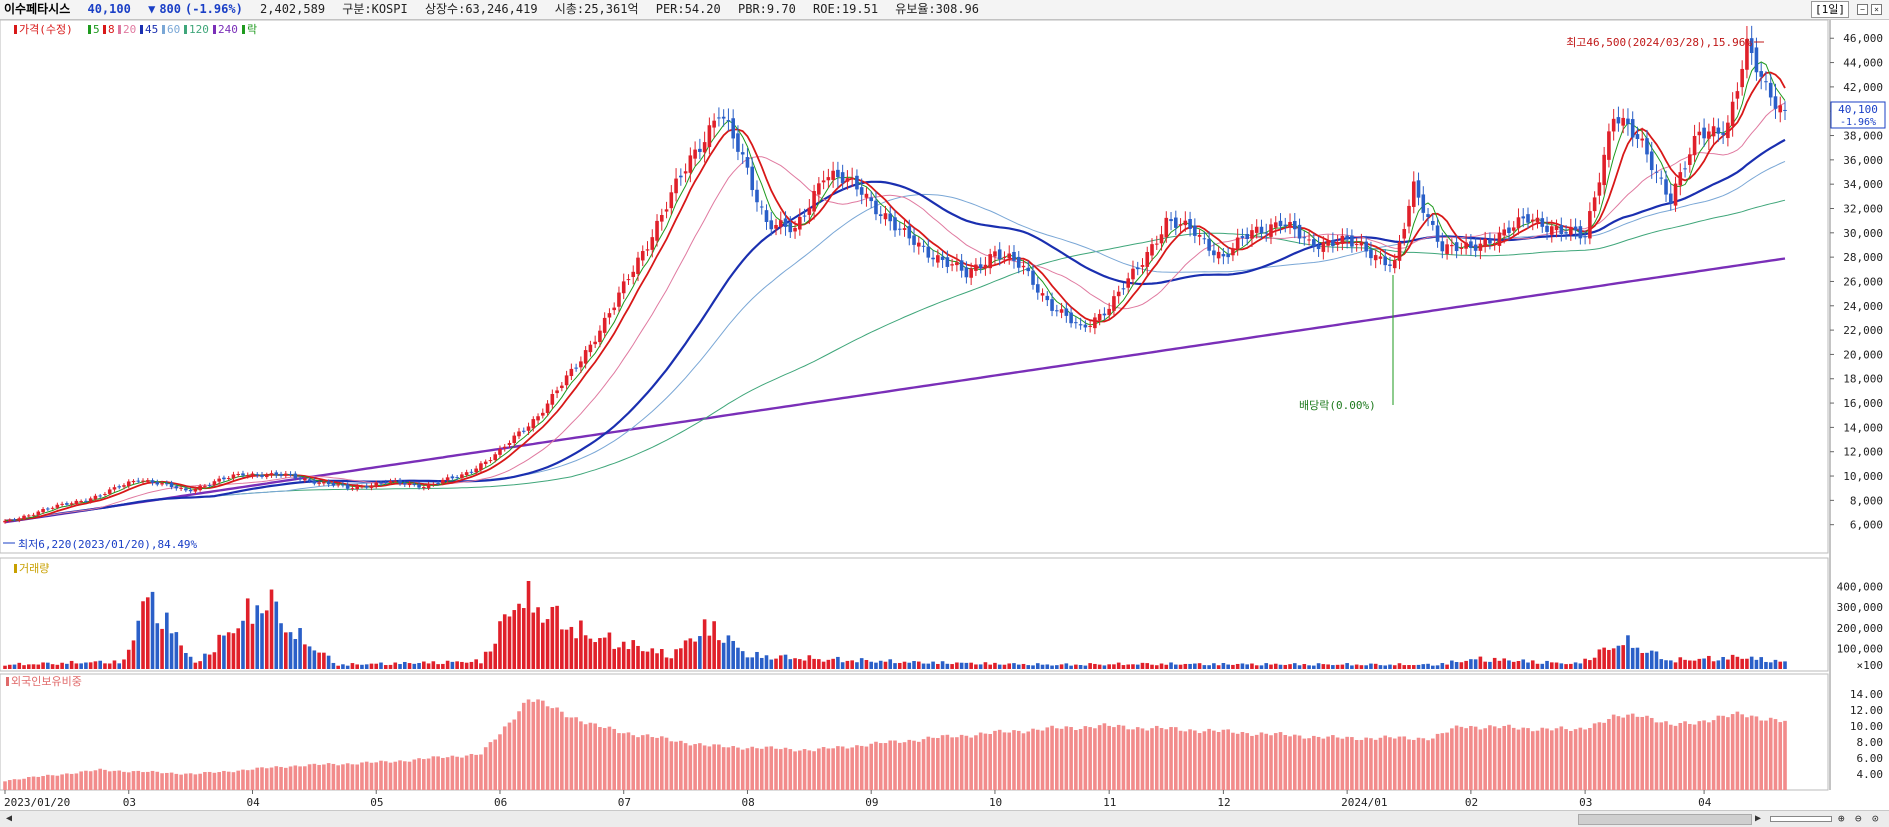  What do you see at coordinates (252, 29) in the screenshot?
I see `legend-label: 락` at bounding box center [252, 29].